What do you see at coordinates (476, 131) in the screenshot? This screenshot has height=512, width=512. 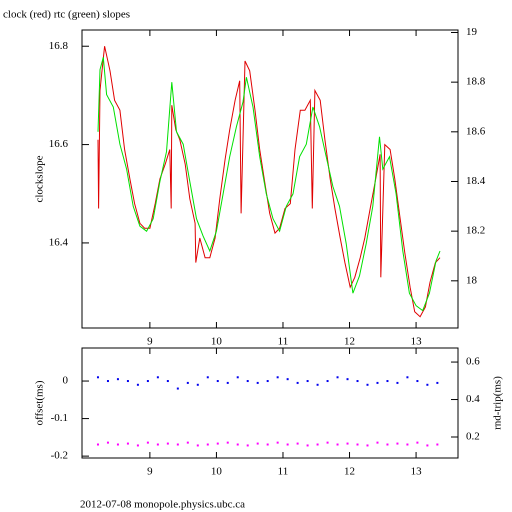 I see `y2-tick-label: 18.6` at bounding box center [476, 131].